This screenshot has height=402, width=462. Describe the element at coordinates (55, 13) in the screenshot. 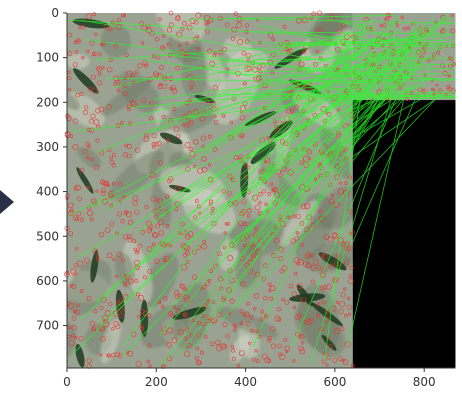

I see `y-tick-label: 0` at that location.